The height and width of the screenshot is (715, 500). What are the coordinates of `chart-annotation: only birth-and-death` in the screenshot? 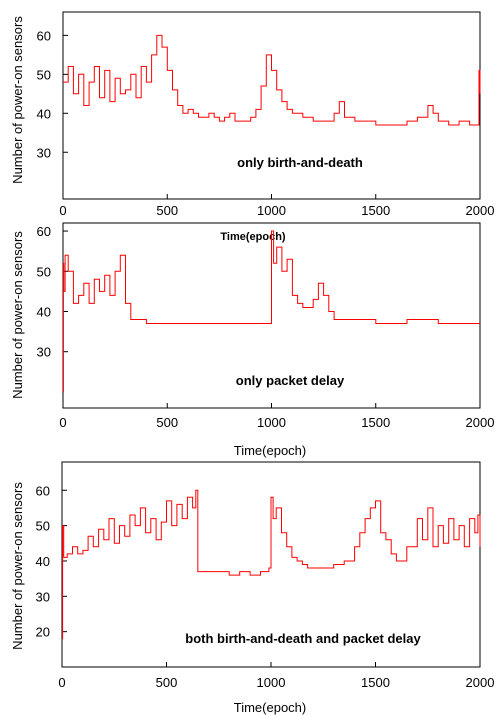 It's located at (300, 162).